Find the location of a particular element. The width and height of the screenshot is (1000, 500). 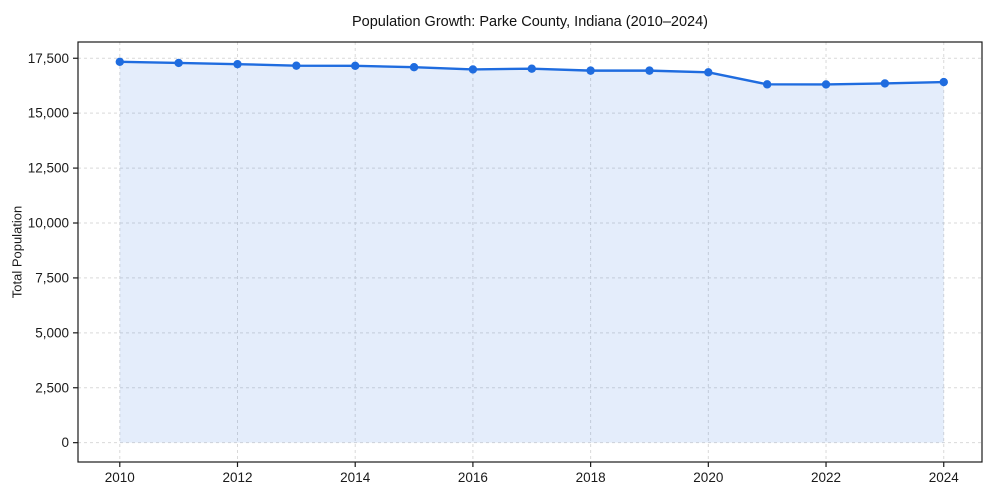

x-tick-label: 2012 is located at coordinates (237, 477).